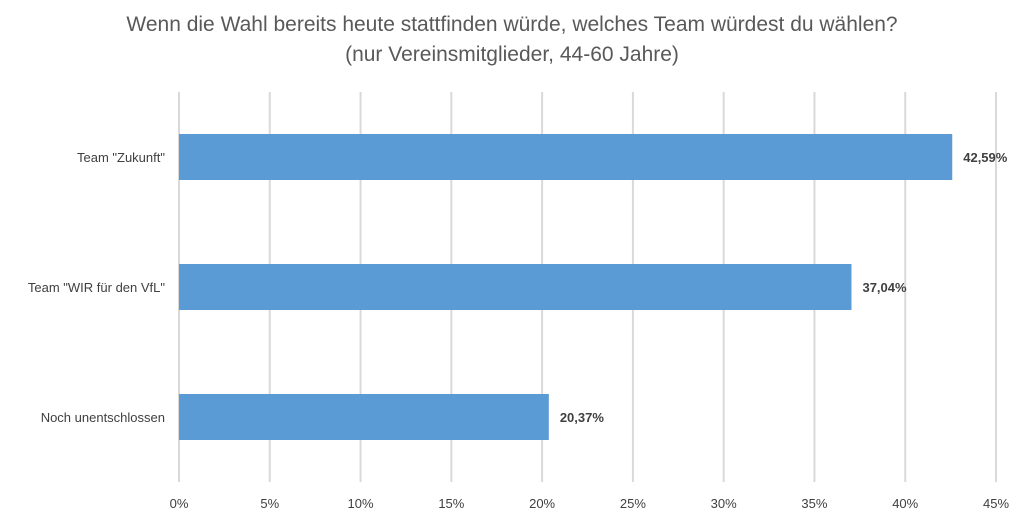  I want to click on data-label: 37,04%, so click(884, 287).